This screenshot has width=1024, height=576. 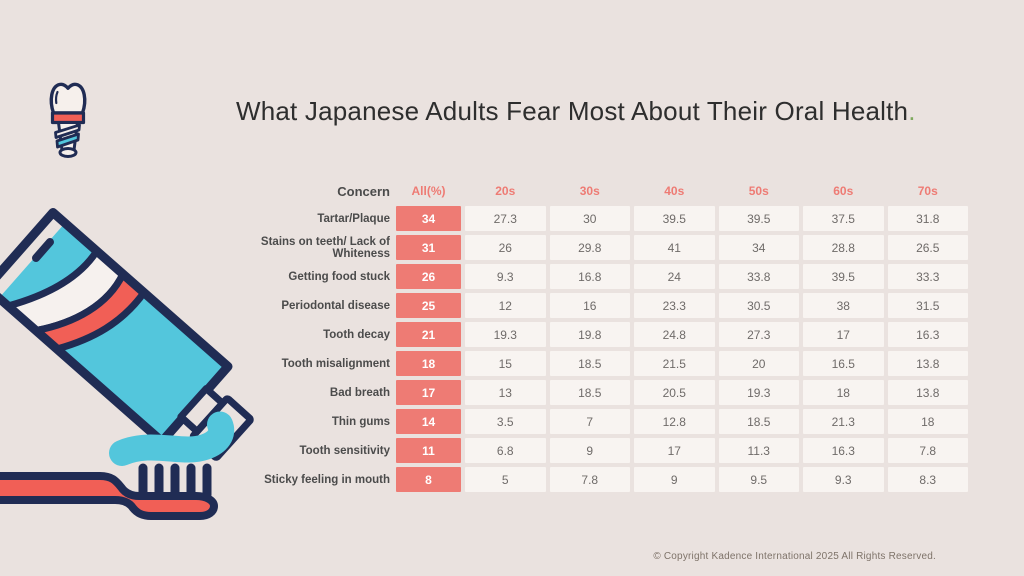 I want to click on row-label: Tartar/Plaque, so click(x=353, y=218).